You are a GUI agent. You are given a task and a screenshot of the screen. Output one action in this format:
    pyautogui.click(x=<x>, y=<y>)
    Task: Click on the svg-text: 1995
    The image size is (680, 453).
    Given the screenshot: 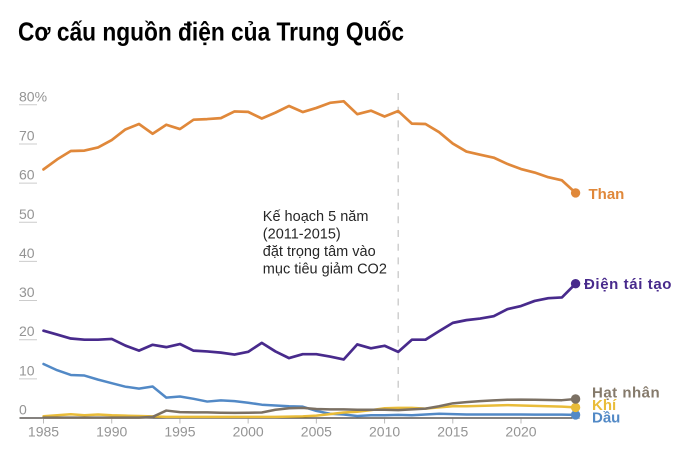 What is the action you would take?
    pyautogui.click(x=179, y=432)
    